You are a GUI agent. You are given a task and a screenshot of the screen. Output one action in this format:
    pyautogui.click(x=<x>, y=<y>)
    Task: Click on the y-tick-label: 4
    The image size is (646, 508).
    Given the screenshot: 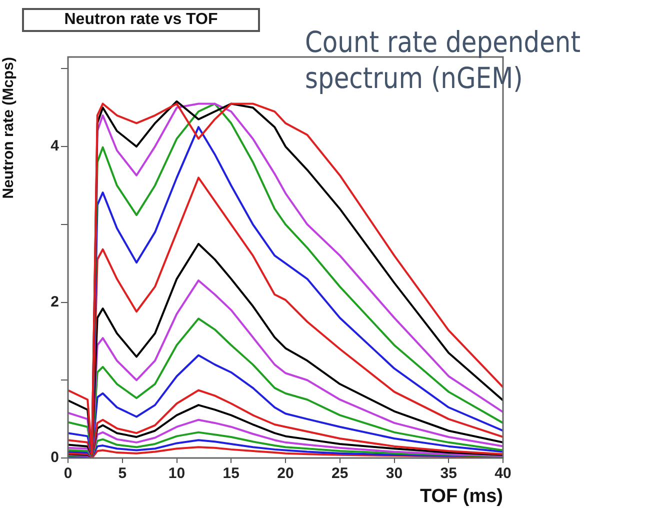 What is the action you would take?
    pyautogui.click(x=55, y=146)
    